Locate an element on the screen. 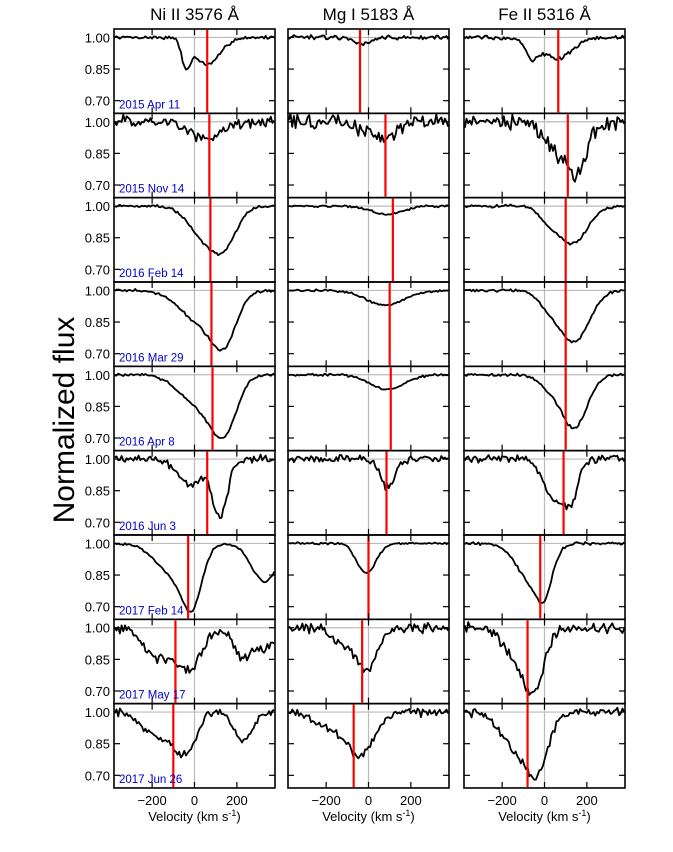  y-axis-label: Normalized flux is located at coordinates (64, 420).